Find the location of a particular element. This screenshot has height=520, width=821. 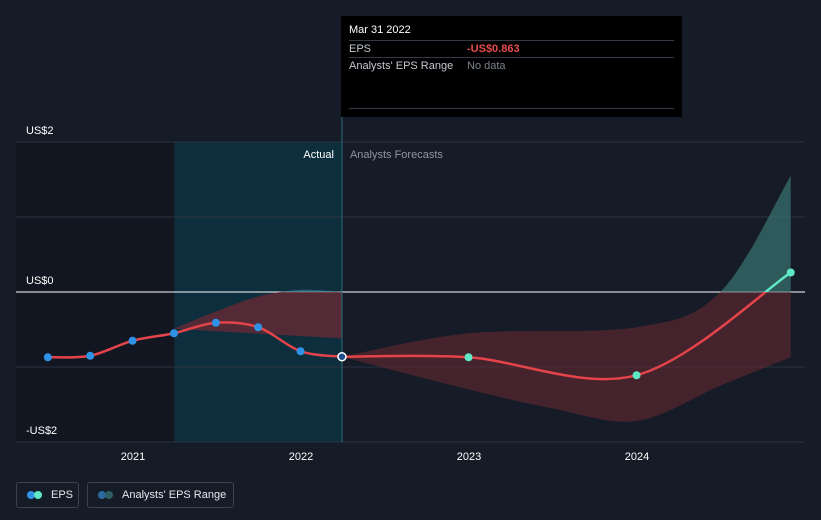

actual-range-band-positive is located at coordinates (310, 290).